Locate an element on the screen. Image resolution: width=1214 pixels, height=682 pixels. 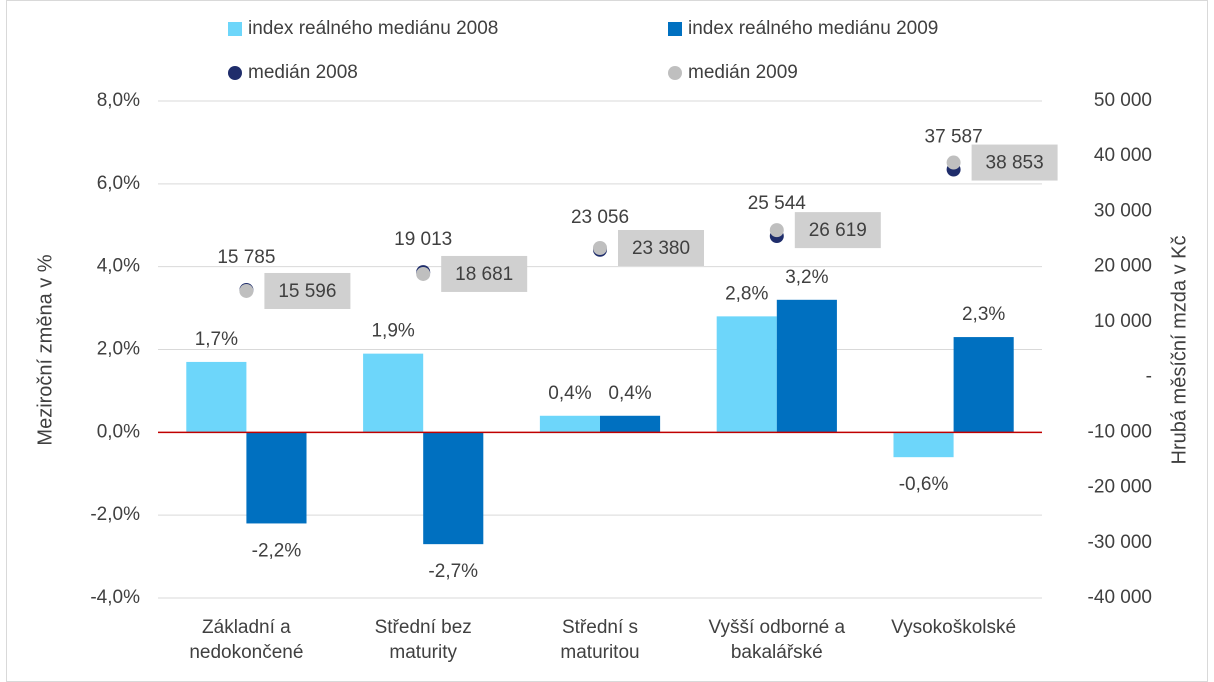
y-tick-label: 0,0% is located at coordinates (118, 431).